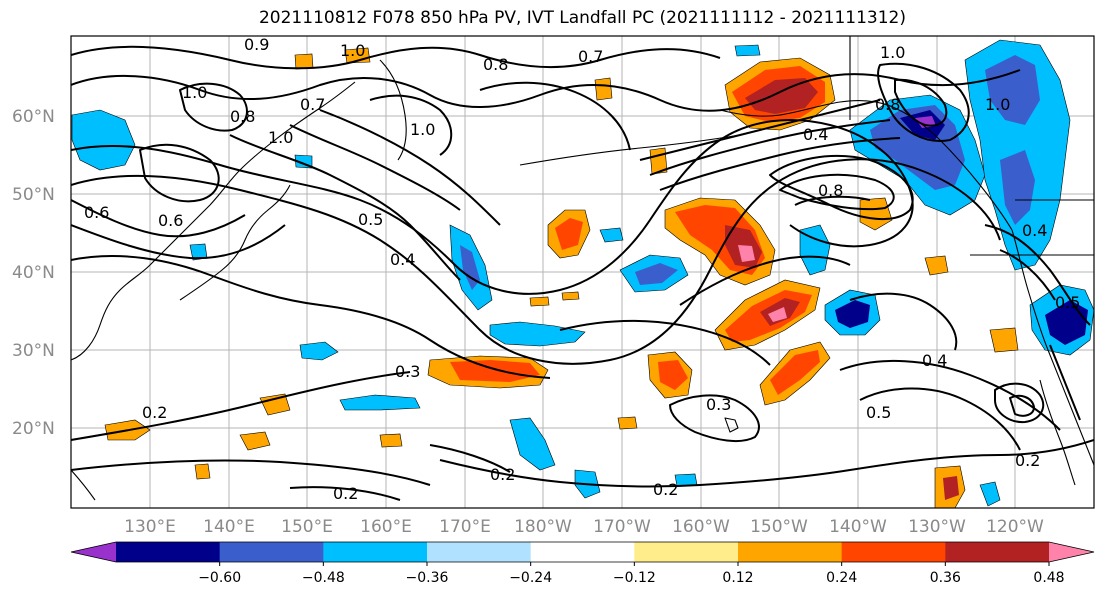  I want to click on colorbar-tick-label: −0.36, so click(427, 578).